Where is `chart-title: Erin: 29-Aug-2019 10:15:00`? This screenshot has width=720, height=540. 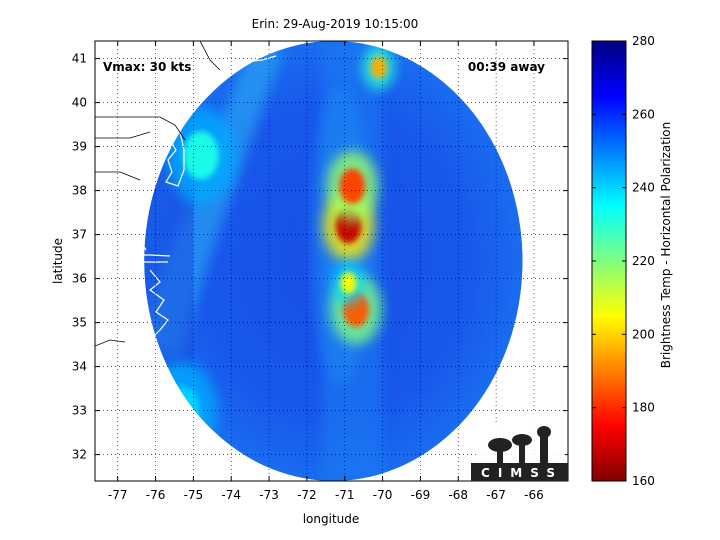
chart-title: Erin: 29-Aug-2019 10:15:00 is located at coordinates (335, 24).